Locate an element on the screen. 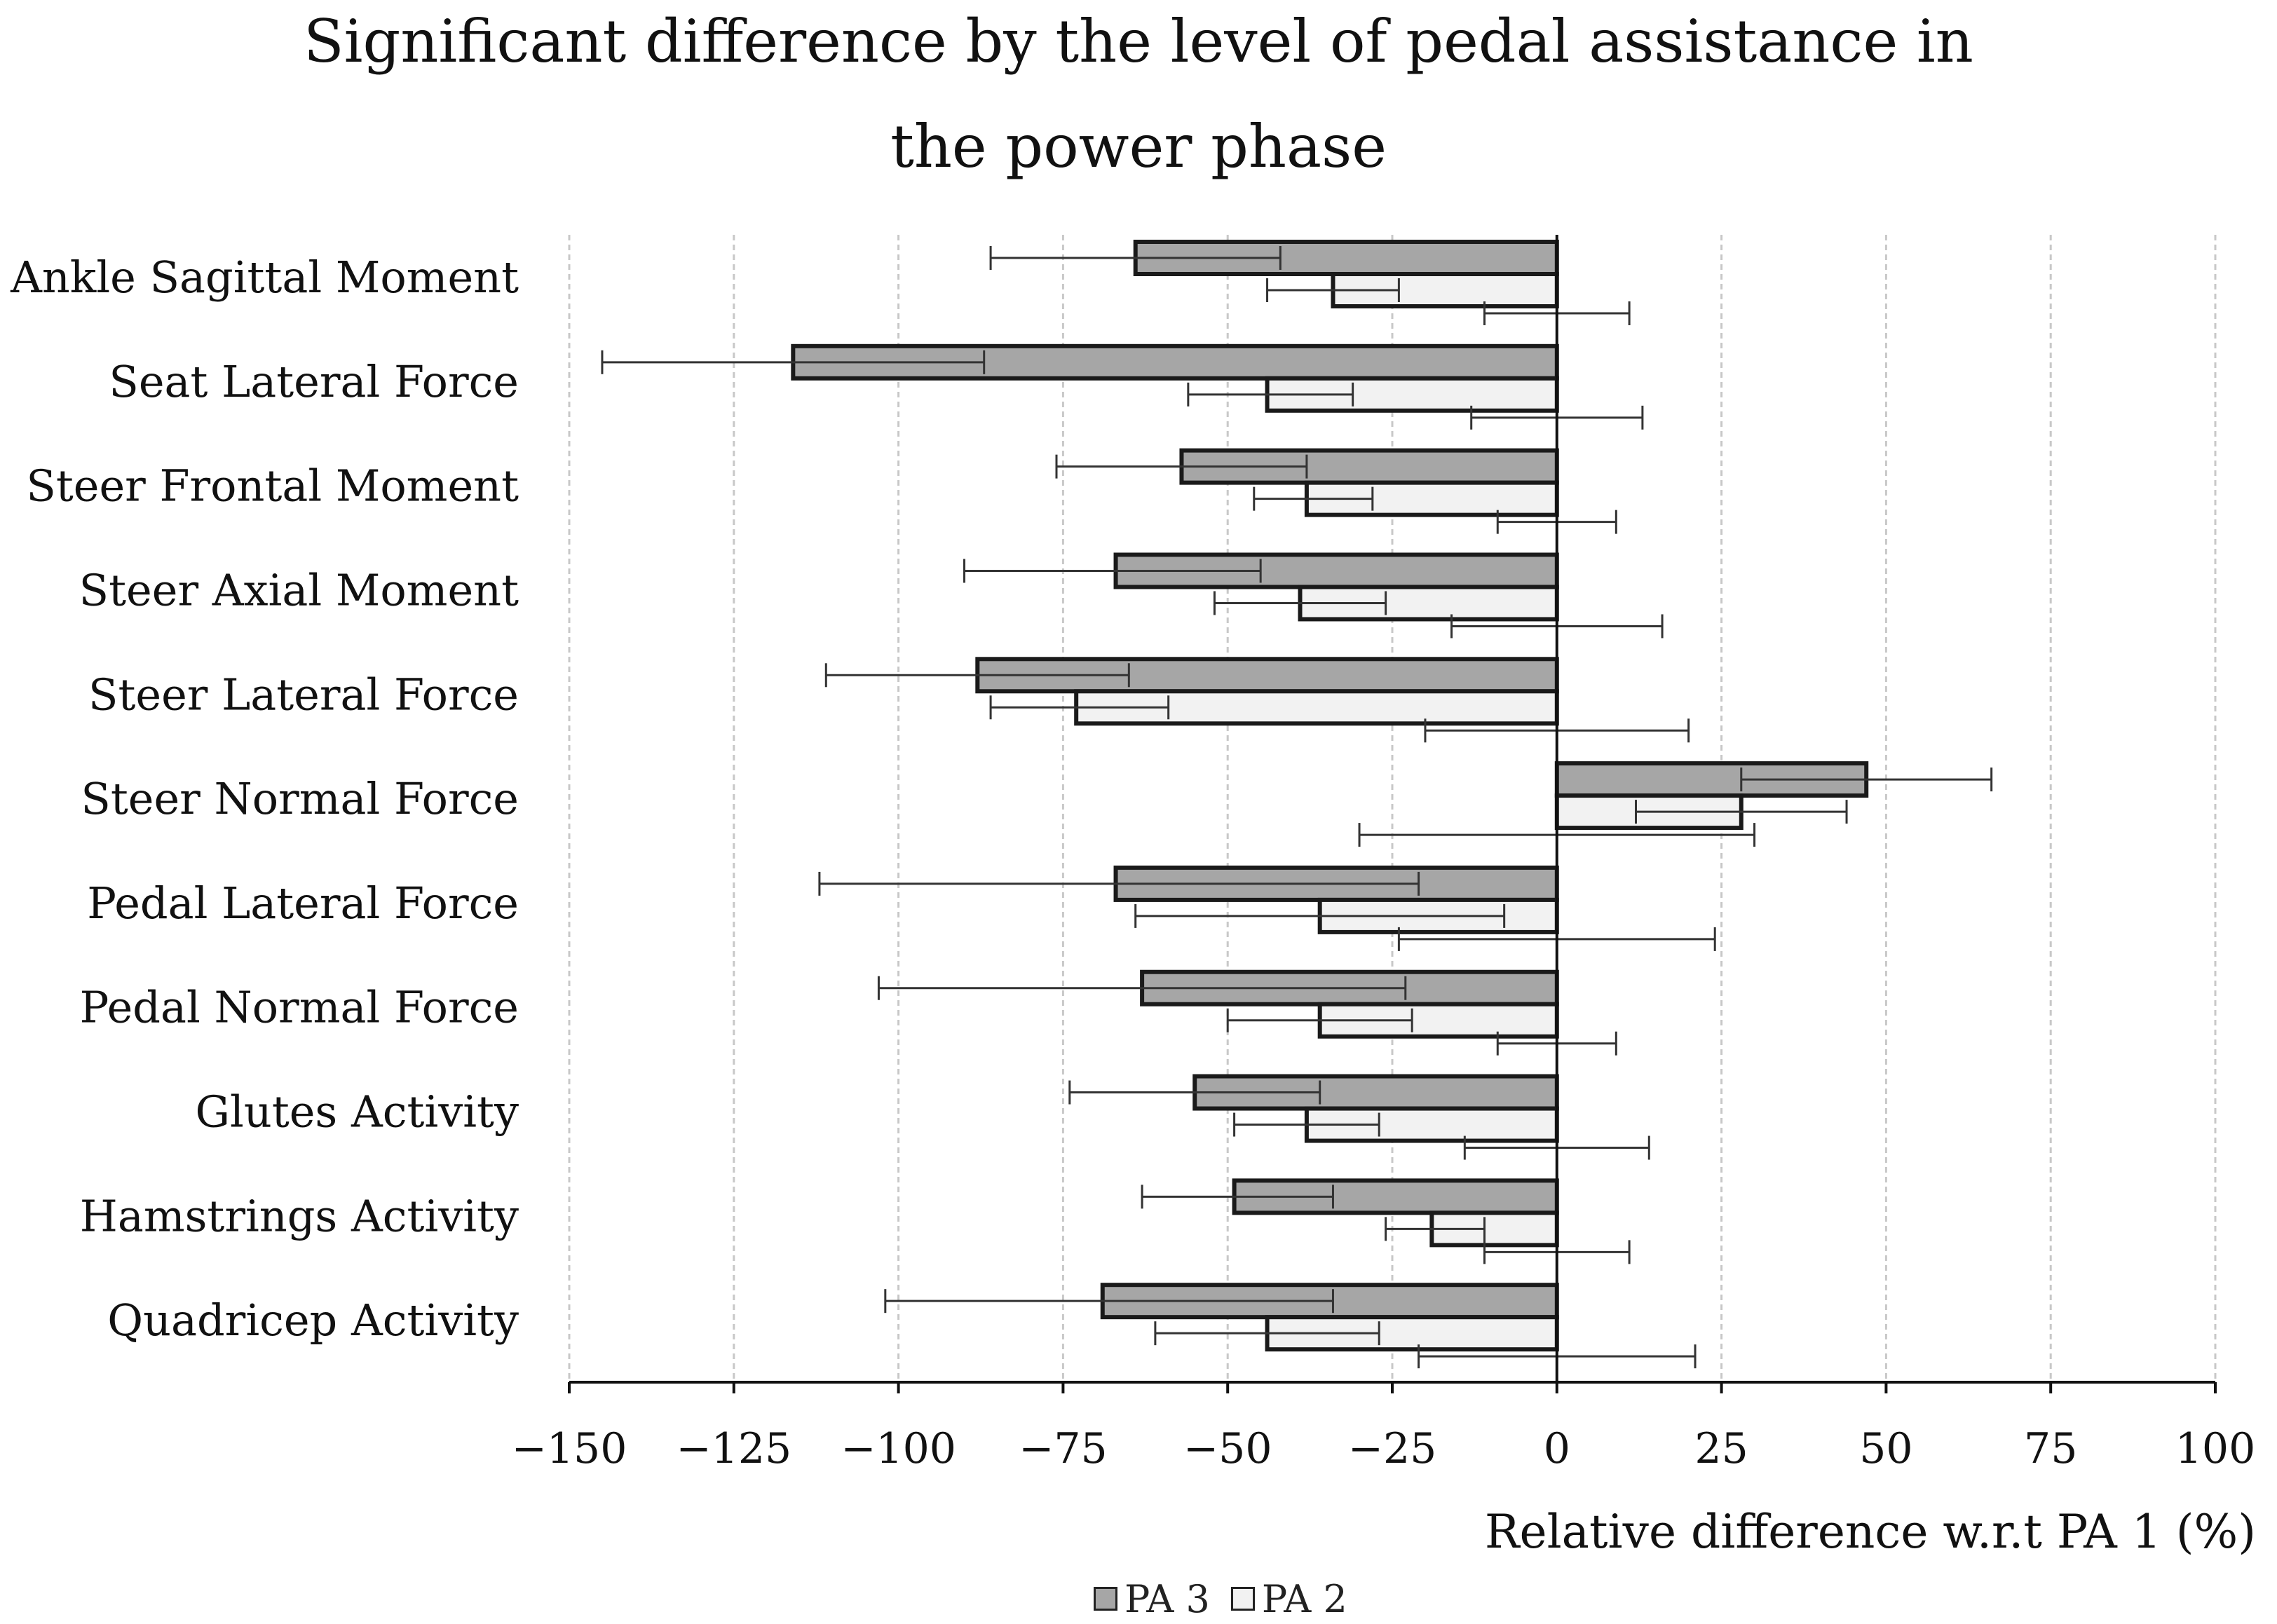  x-tick-label: 0 is located at coordinates (1557, 1448).